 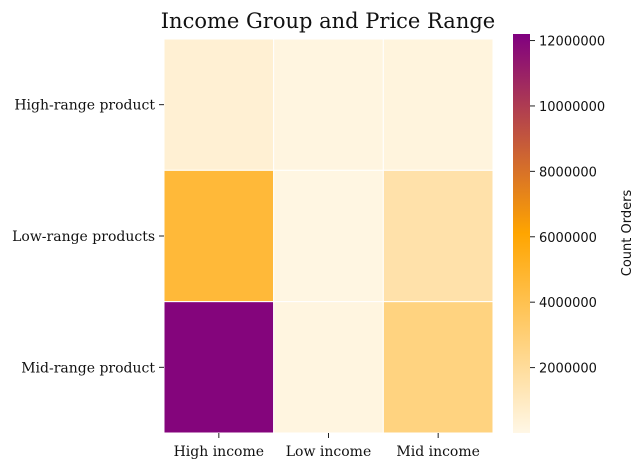 What do you see at coordinates (521, 233) in the screenshot?
I see `colorbar-gradient` at bounding box center [521, 233].